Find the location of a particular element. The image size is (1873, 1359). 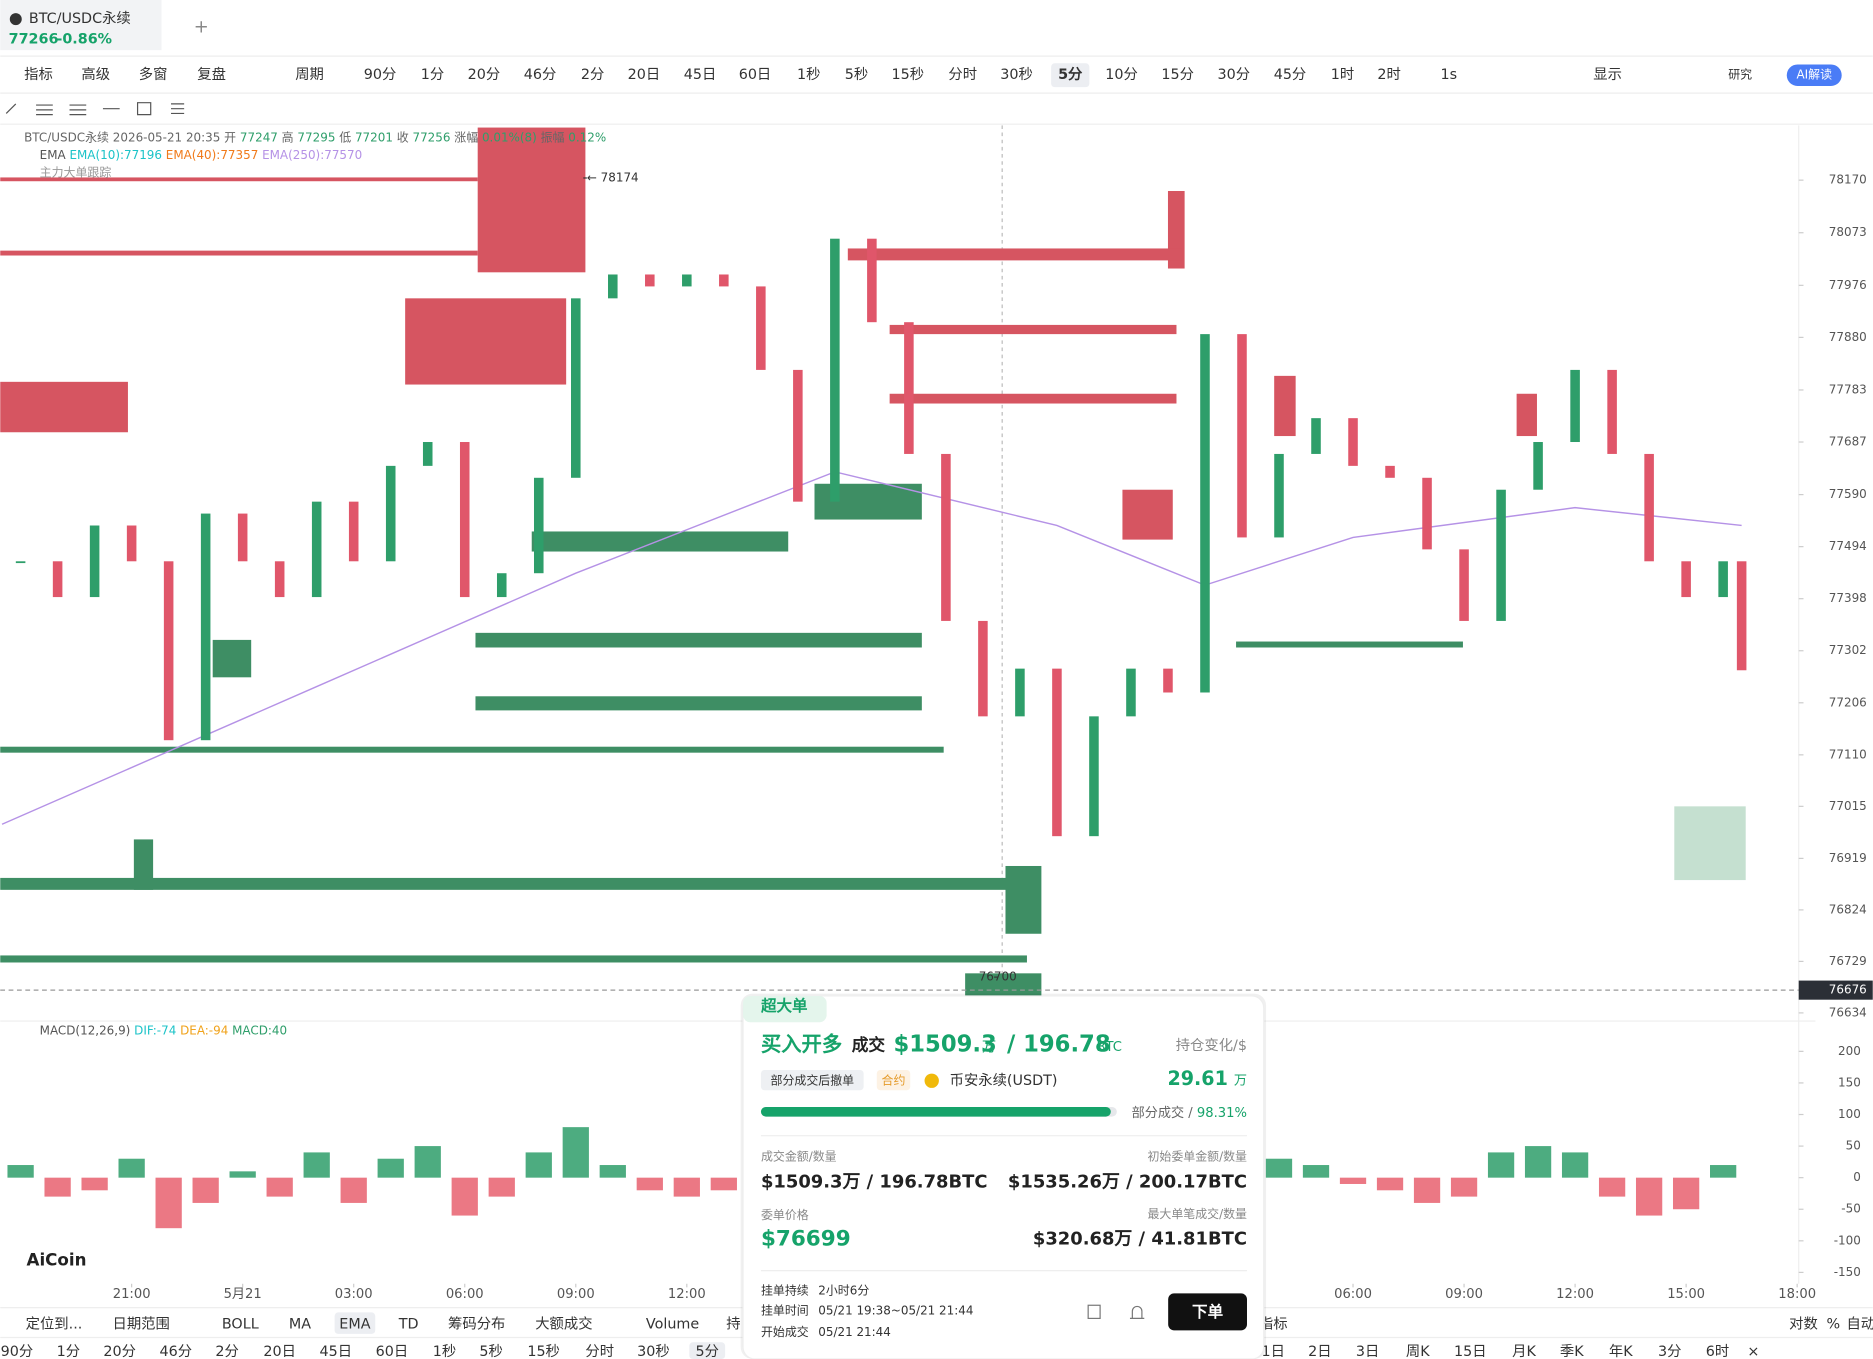

tool-icons is located at coordinates (95, 109).